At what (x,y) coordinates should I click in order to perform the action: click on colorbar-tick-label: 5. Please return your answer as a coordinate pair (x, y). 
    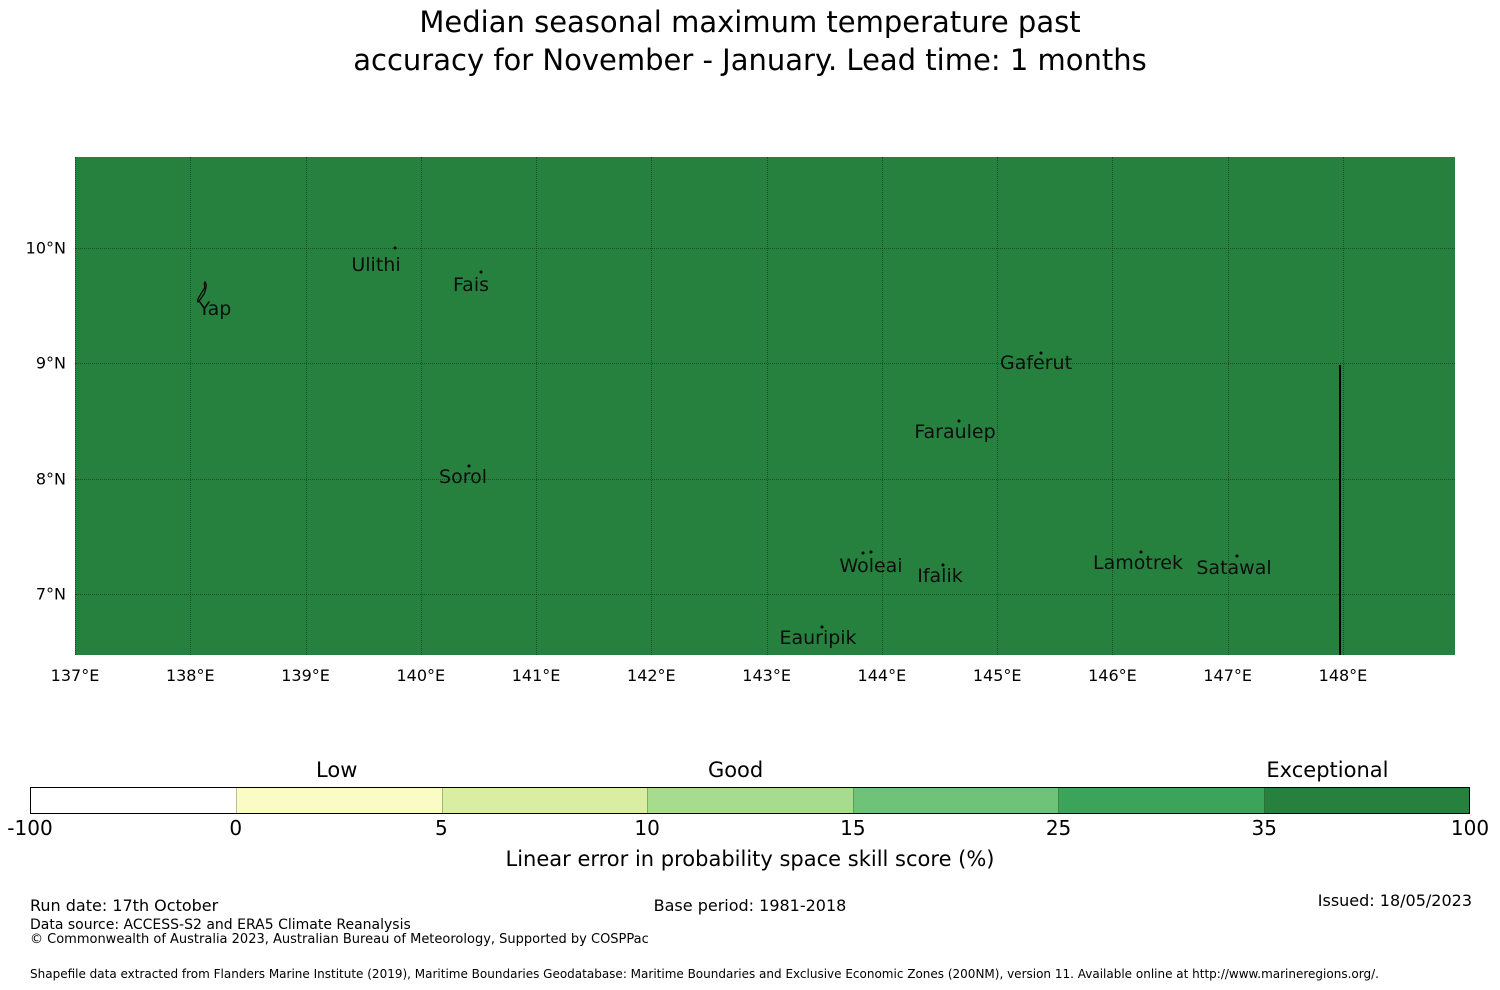
    Looking at the image, I should click on (441, 828).